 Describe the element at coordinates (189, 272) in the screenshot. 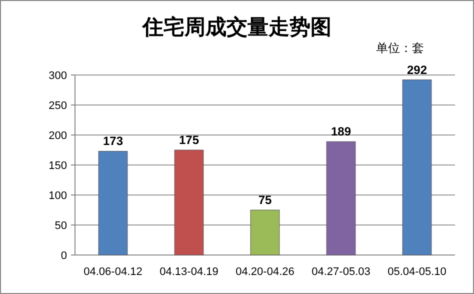

I see `x-tick-label: 04.13-04.19` at that location.